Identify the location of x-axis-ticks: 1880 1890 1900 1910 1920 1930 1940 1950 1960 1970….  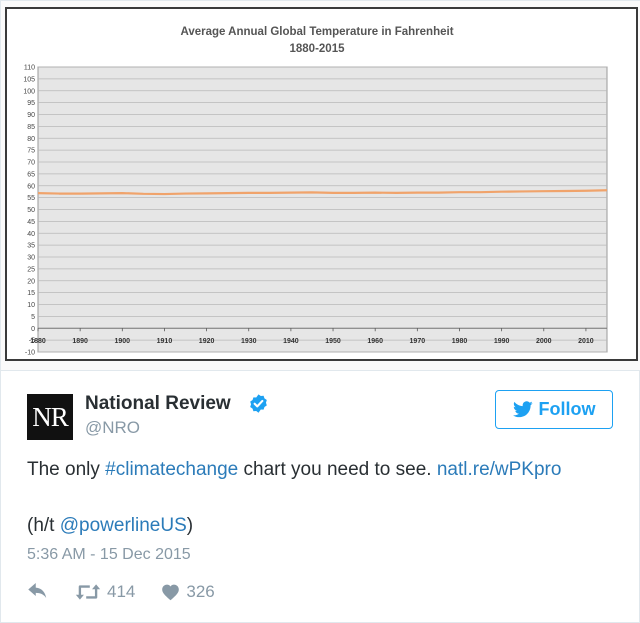
(312, 336).